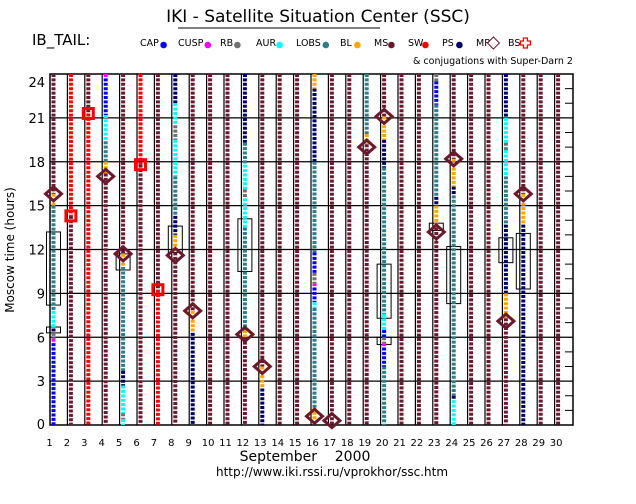  I want to click on legend-marker-cusp, so click(208, 45).